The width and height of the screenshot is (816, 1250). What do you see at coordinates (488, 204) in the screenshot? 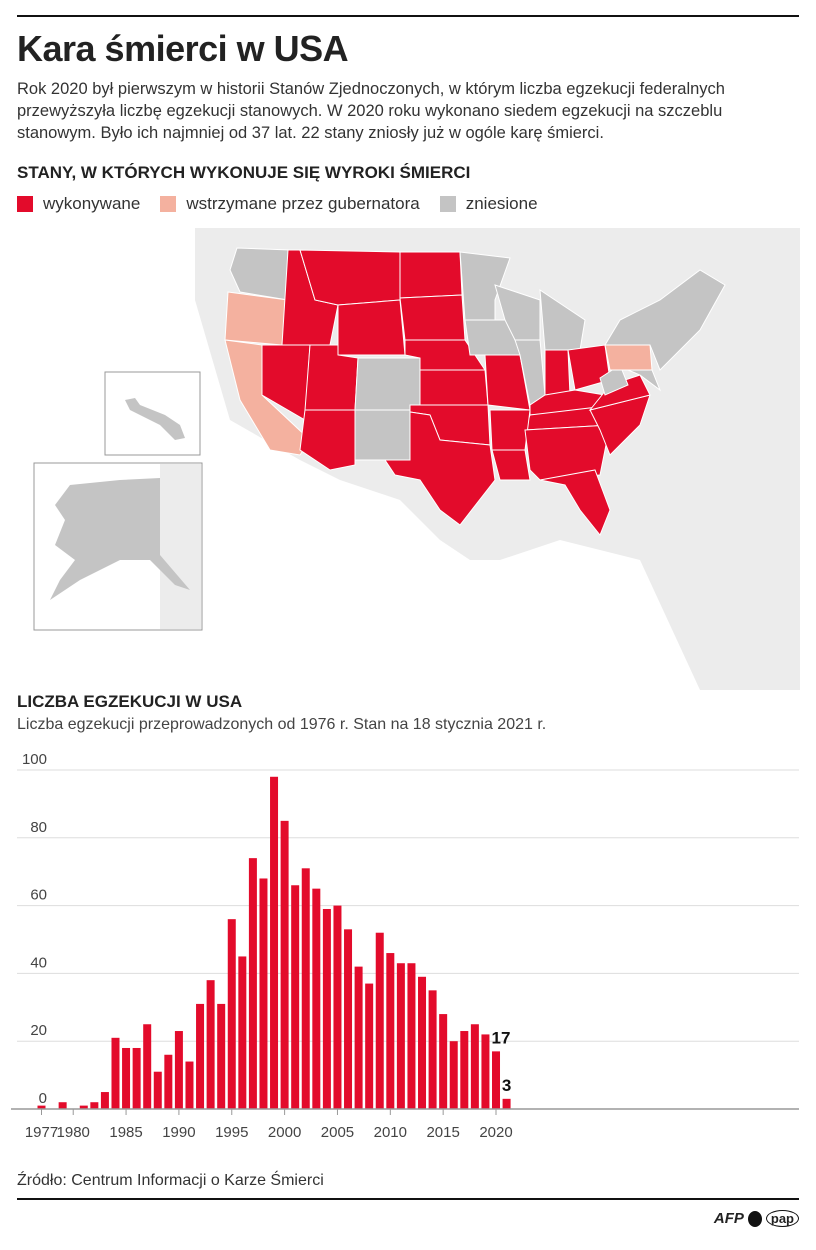
I see `legend-abolished: zniesione` at bounding box center [488, 204].